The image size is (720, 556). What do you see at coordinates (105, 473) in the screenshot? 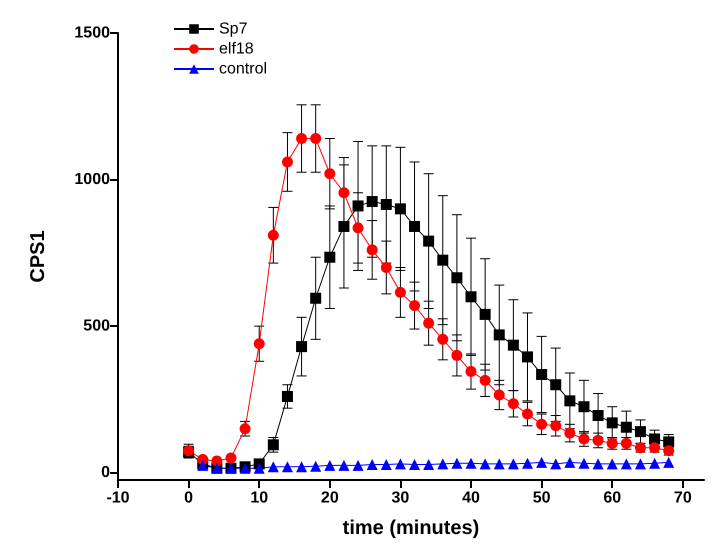
I see `y-tick-label: 0` at bounding box center [105, 473].